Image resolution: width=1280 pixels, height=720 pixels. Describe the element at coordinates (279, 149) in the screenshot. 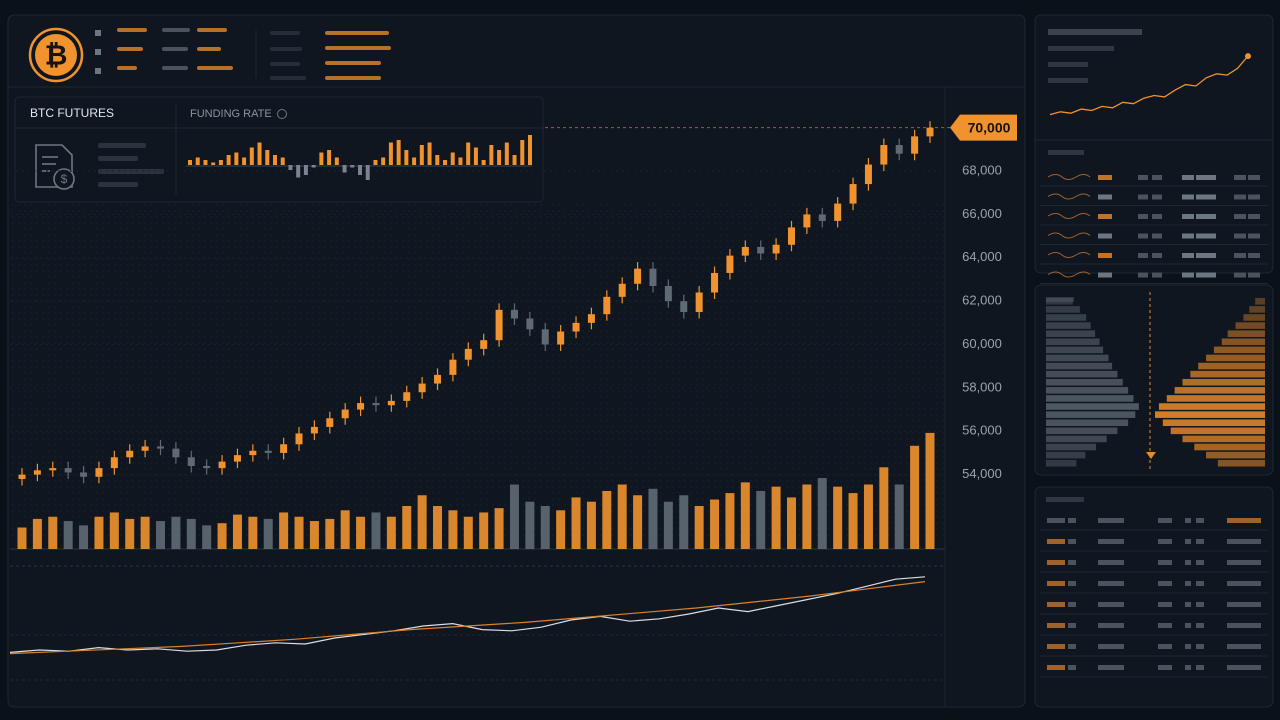

I see `futures-panel` at that location.